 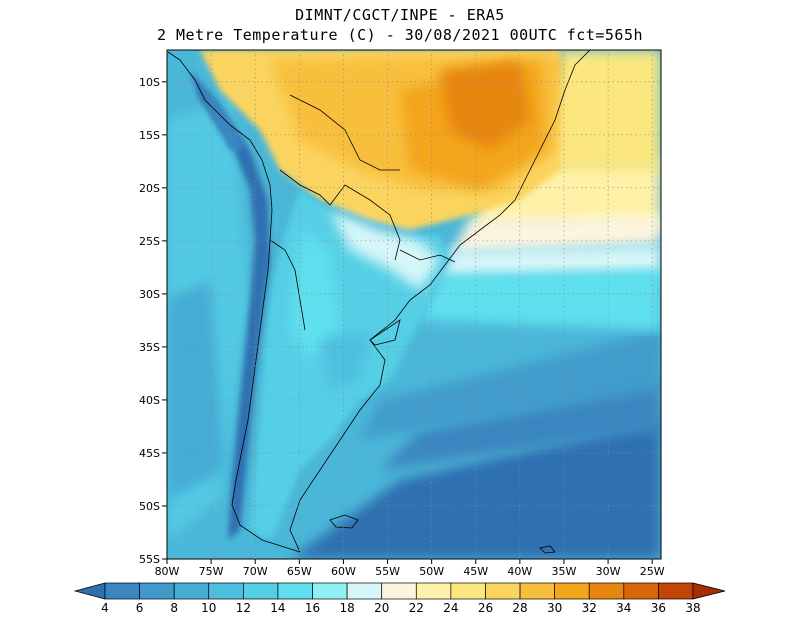 What do you see at coordinates (416, 608) in the screenshot?
I see `colorbar-label: 22` at bounding box center [416, 608].